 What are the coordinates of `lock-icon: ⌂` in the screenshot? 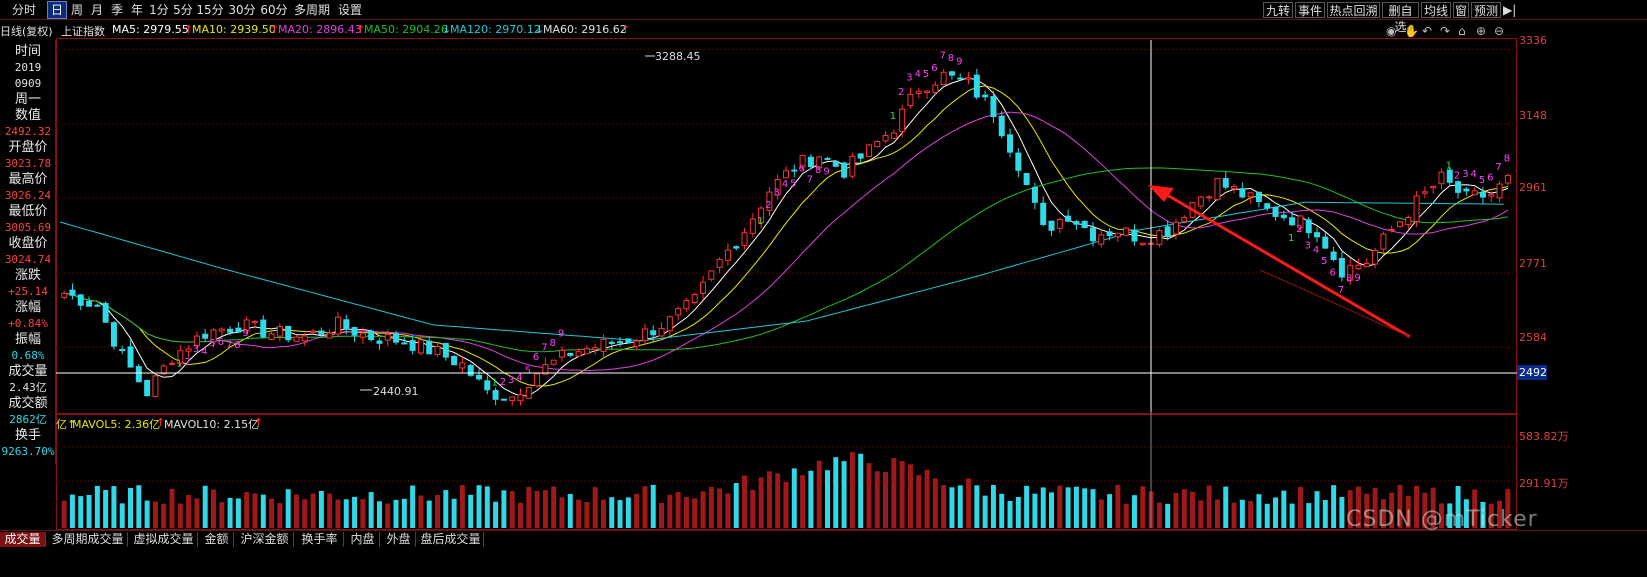 It's located at (1462, 31).